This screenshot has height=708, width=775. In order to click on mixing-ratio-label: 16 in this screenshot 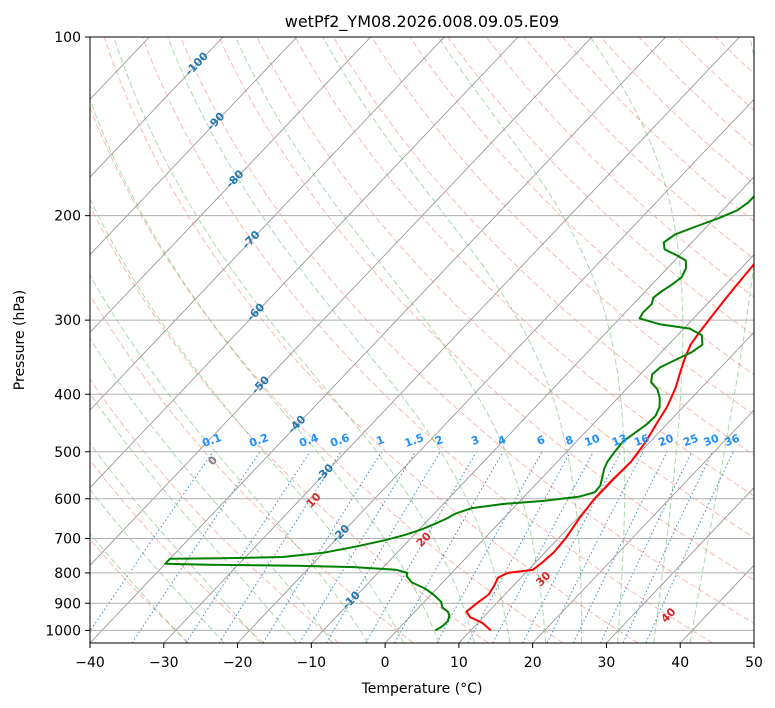, I will do `click(641, 441)`.